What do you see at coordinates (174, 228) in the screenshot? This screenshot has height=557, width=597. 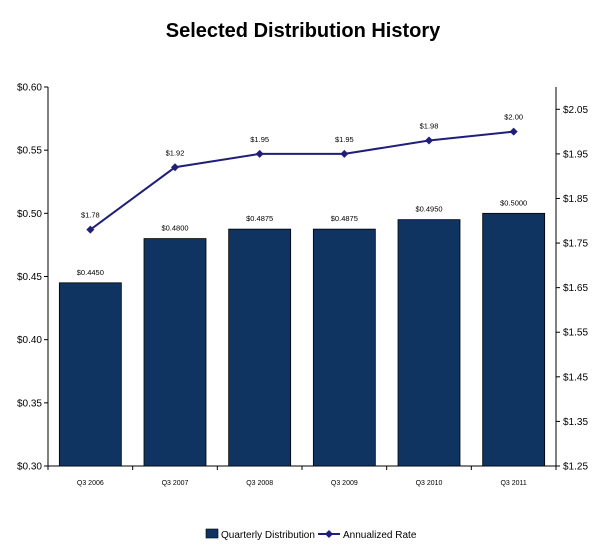 I see `bar-data-label: $0.4800` at bounding box center [174, 228].